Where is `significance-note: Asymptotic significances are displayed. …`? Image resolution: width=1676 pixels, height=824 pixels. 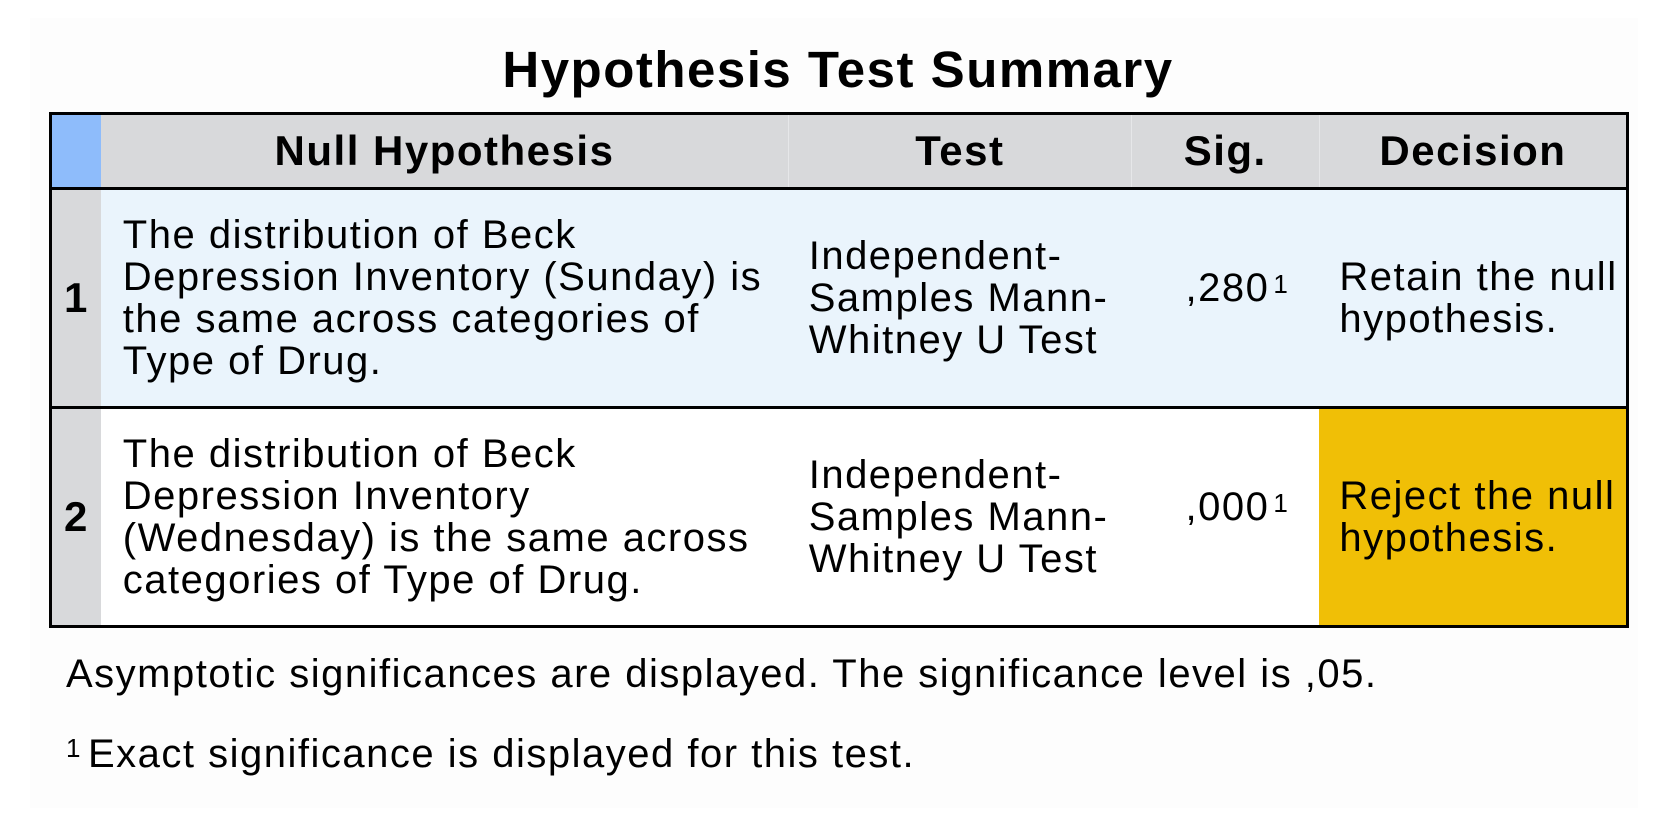
significance-note: Asymptotic significances are displayed. … is located at coordinates (722, 674).